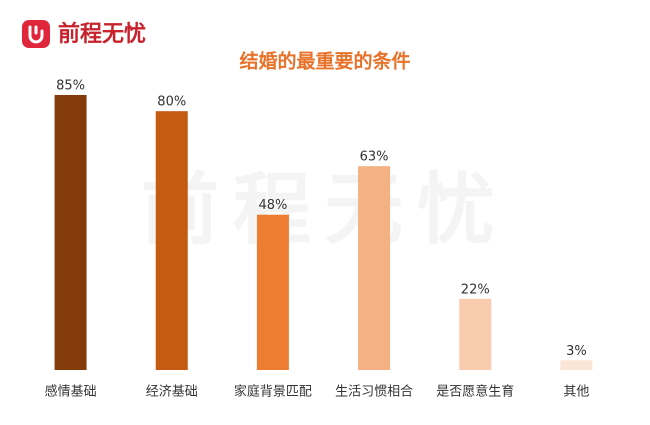 Image resolution: width=650 pixels, height=425 pixels. What do you see at coordinates (36, 34) in the screenshot?
I see `logo-glyph` at bounding box center [36, 34].